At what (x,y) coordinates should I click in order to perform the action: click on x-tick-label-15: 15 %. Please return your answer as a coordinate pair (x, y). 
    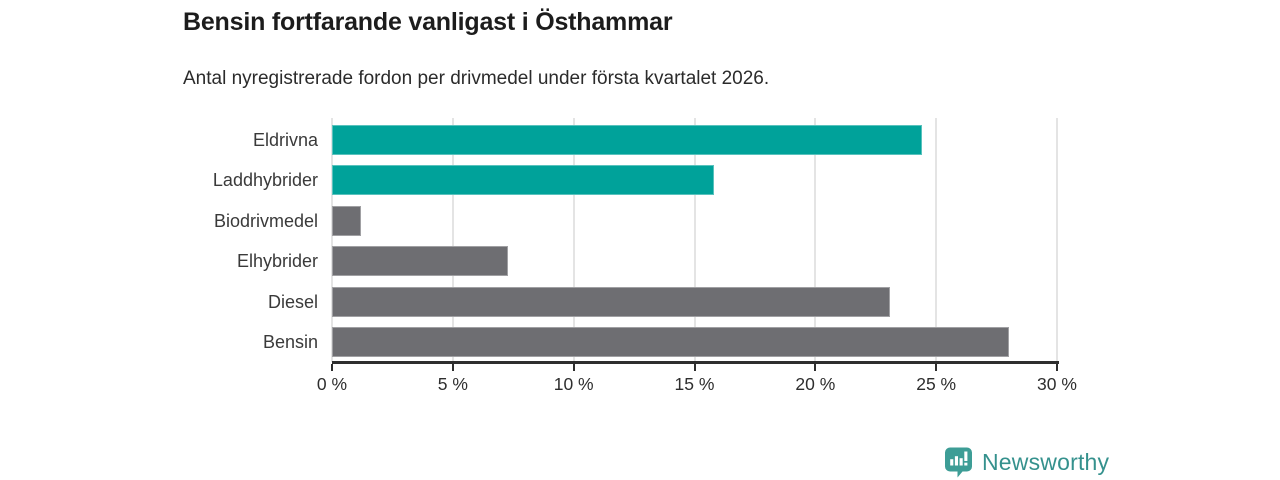
    Looking at the image, I should click on (694, 384).